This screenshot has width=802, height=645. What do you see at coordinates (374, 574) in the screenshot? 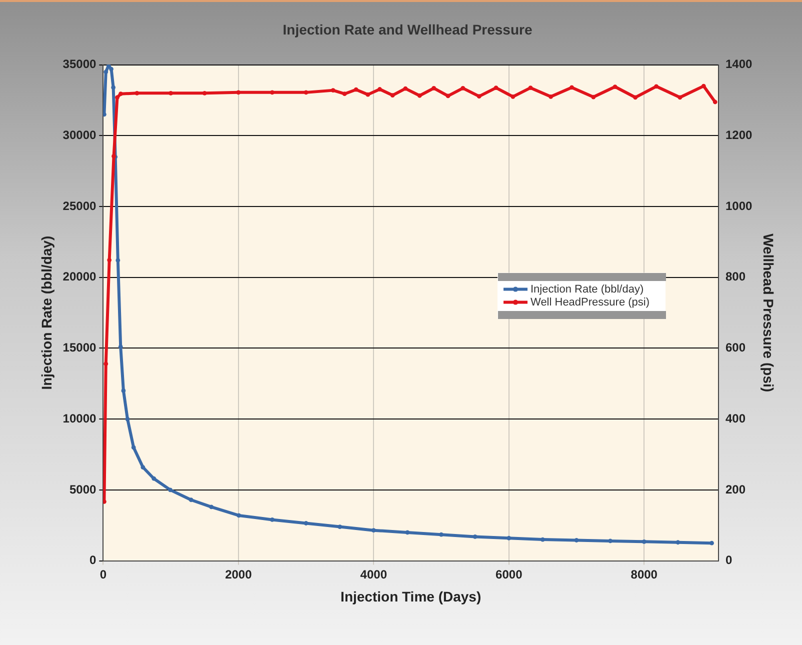
I see `x-tick-label: 4000` at bounding box center [374, 574].